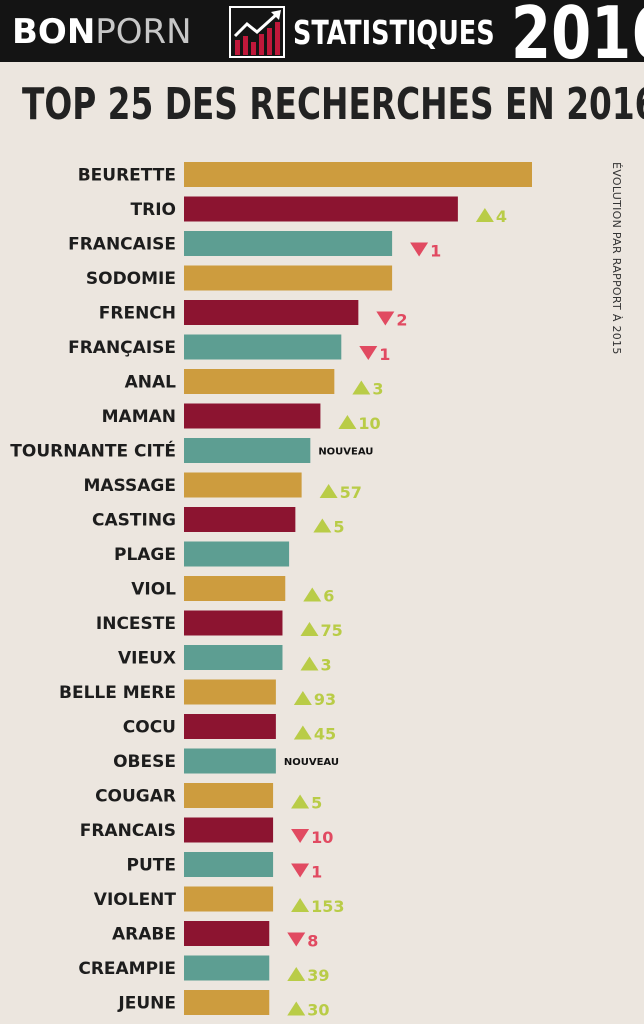 Image resolution: width=644 pixels, height=1024 pixels. I want to click on header-section-title: STATISTIQUES, so click(394, 32).